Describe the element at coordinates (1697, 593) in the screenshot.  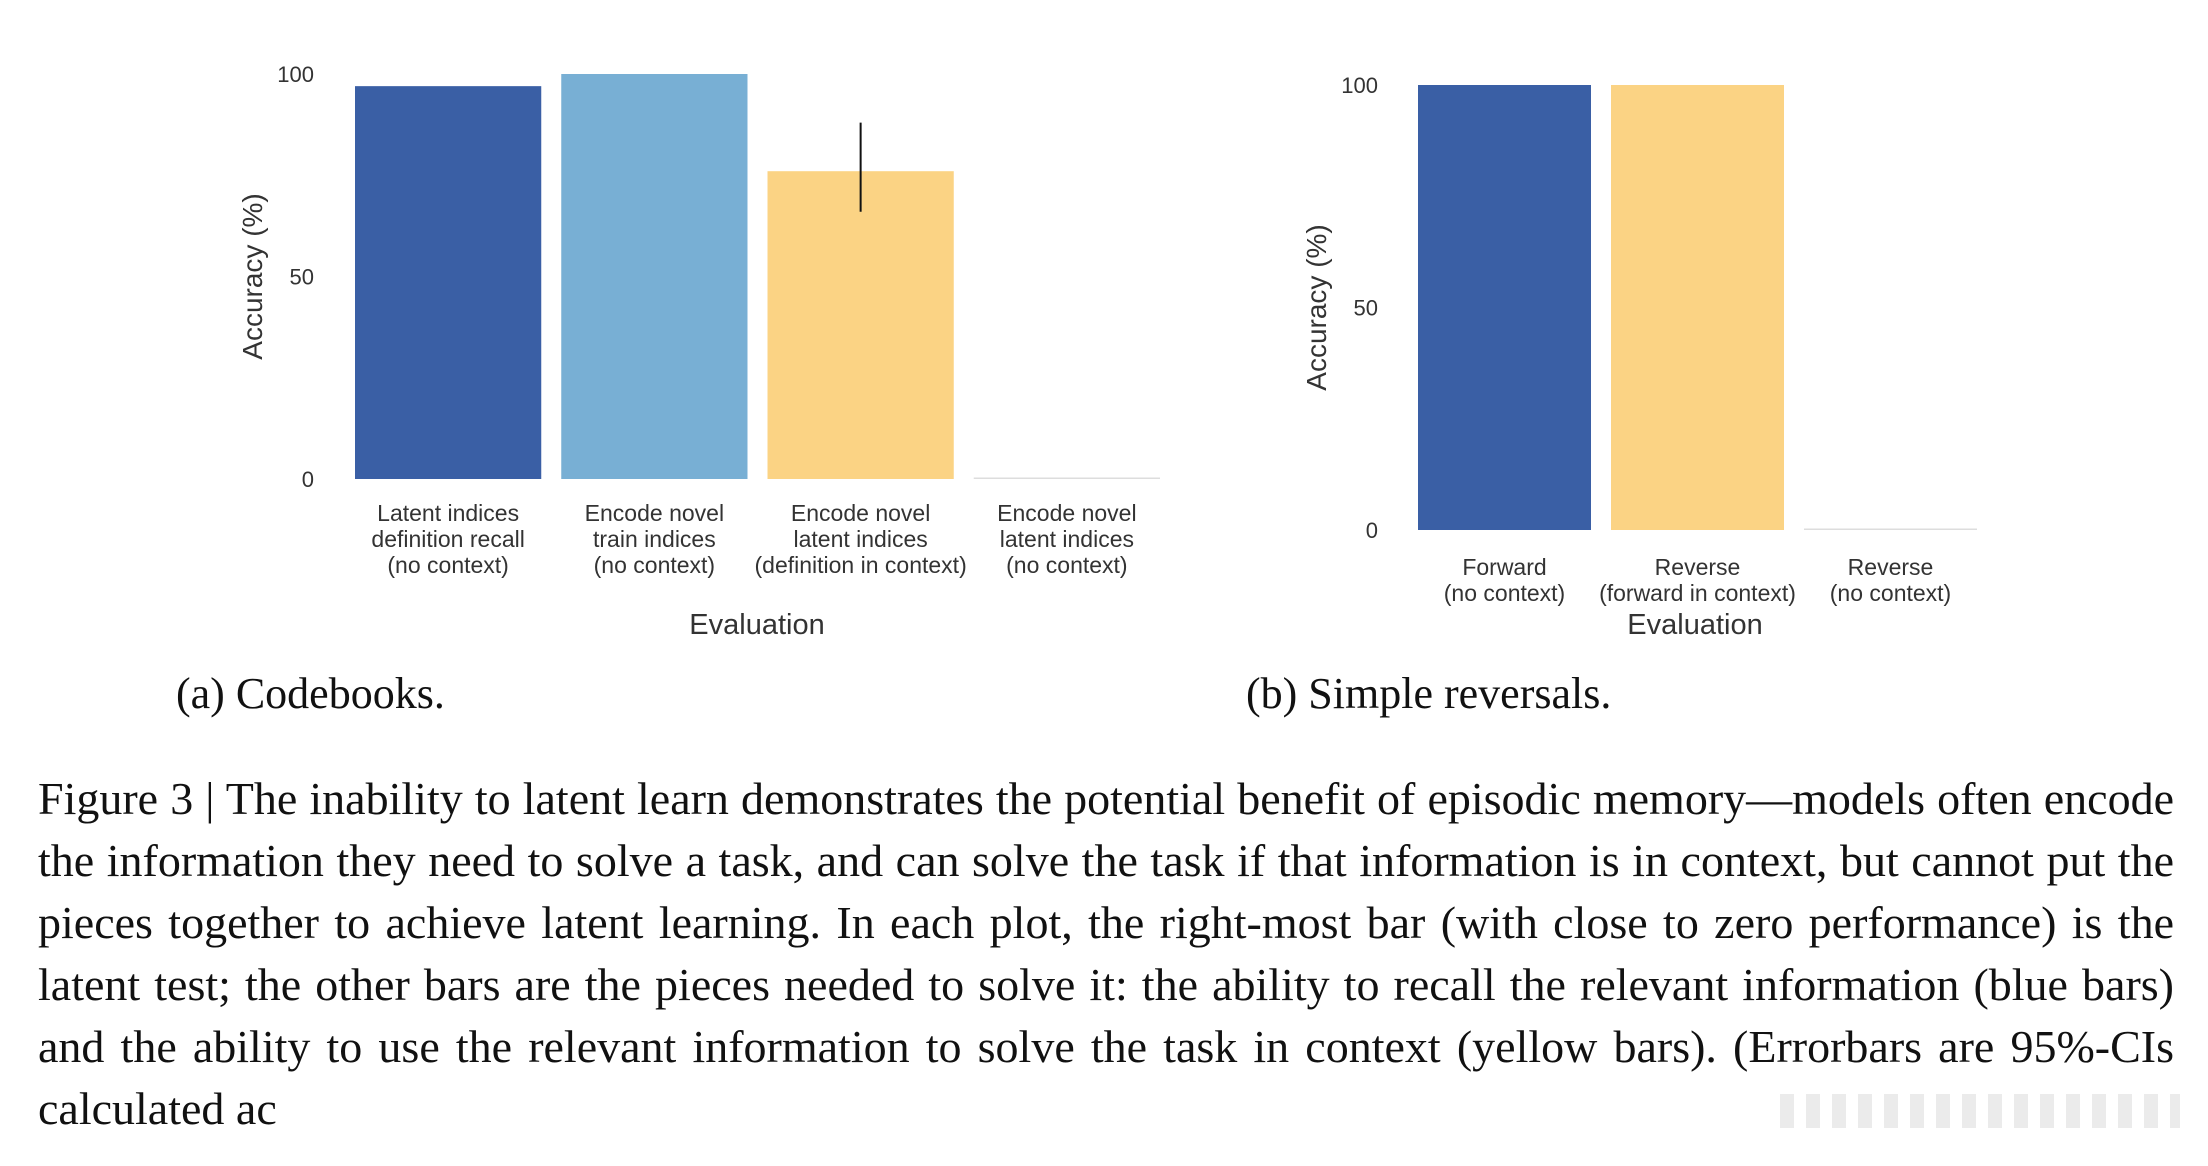
I see `x-tick-label: (forward in context)` at that location.